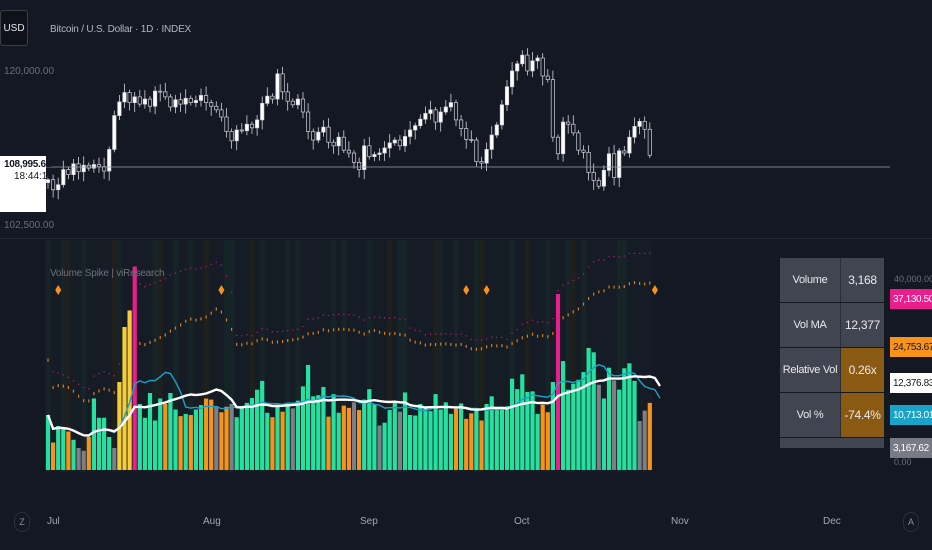 The height and width of the screenshot is (550, 932). What do you see at coordinates (832, 521) in the screenshot?
I see `time-tick-dec: Dec` at bounding box center [832, 521].